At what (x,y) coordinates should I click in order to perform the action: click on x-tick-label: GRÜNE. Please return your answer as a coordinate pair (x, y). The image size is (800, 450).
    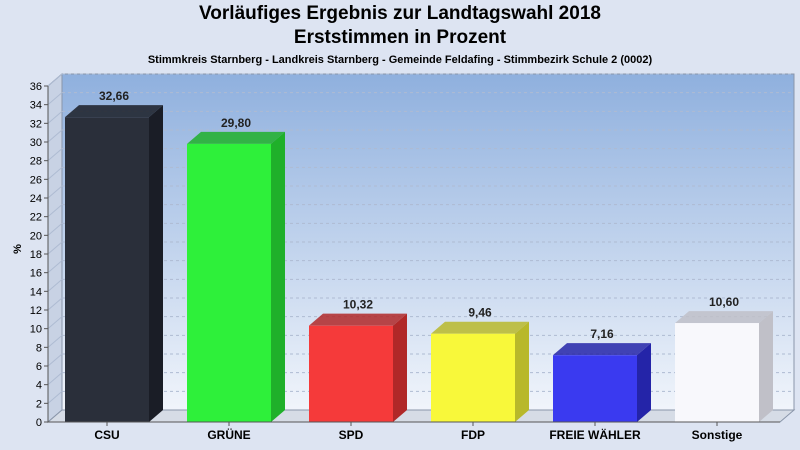
    Looking at the image, I should click on (228, 434).